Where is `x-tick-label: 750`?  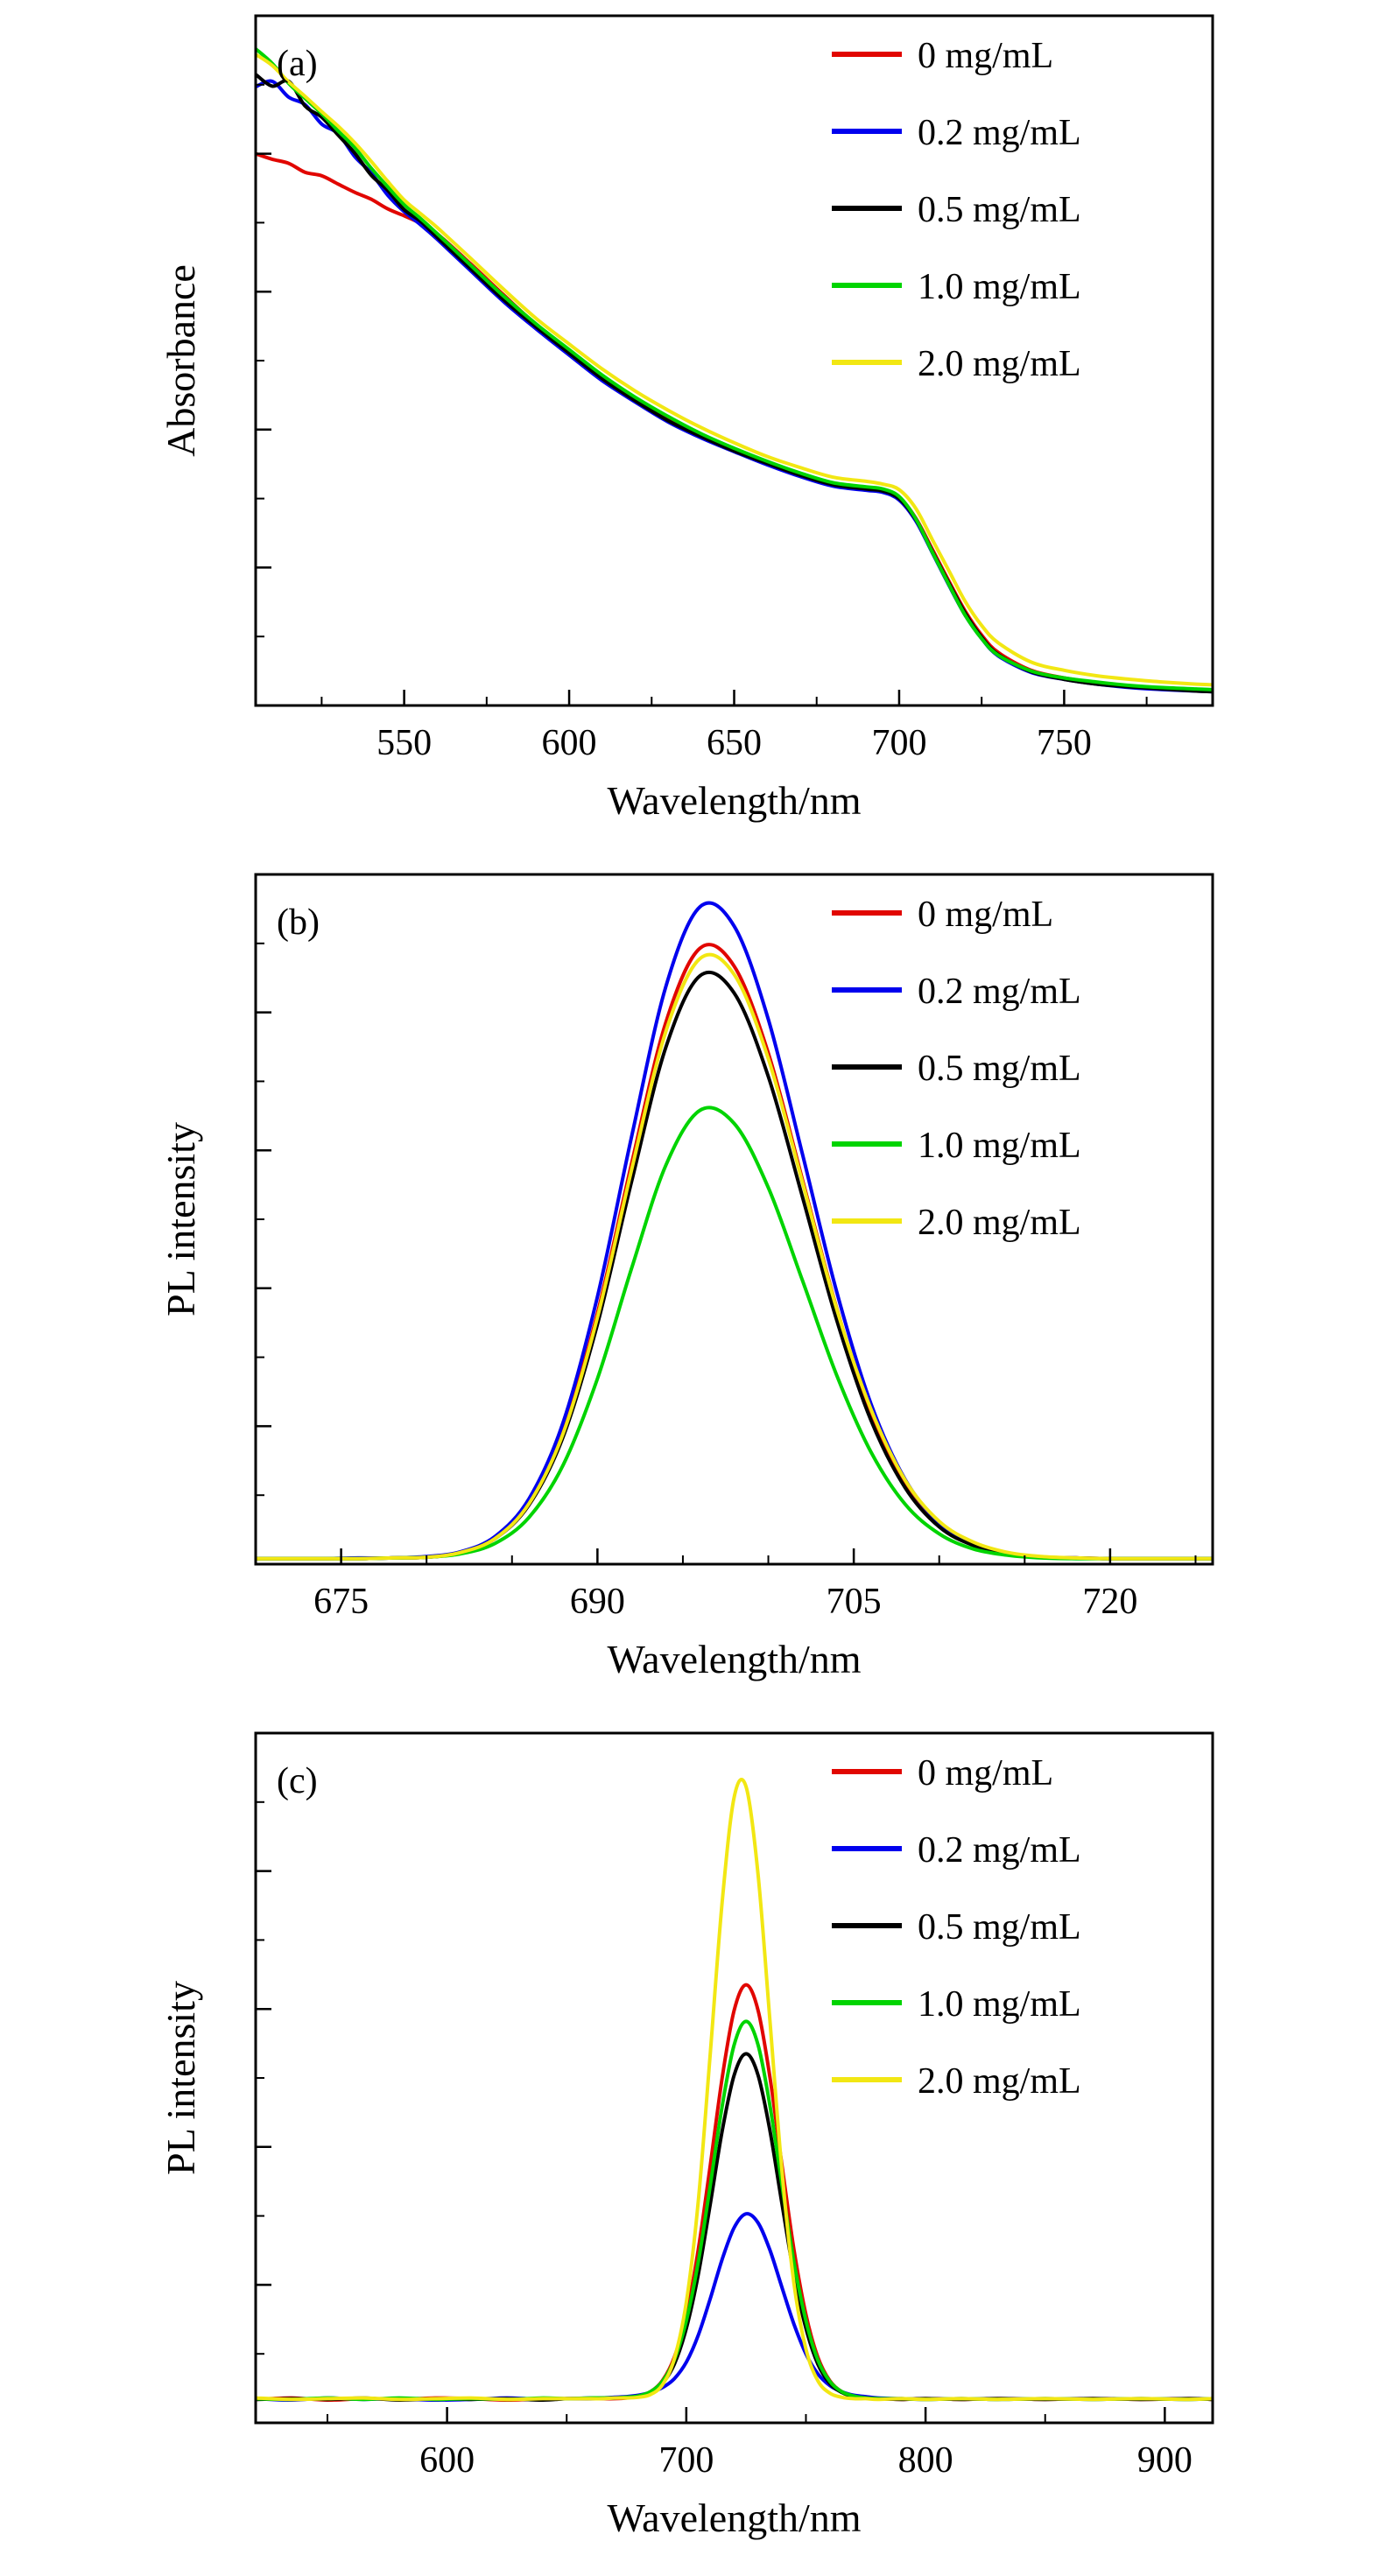
x-tick-label: 750 is located at coordinates (1064, 743).